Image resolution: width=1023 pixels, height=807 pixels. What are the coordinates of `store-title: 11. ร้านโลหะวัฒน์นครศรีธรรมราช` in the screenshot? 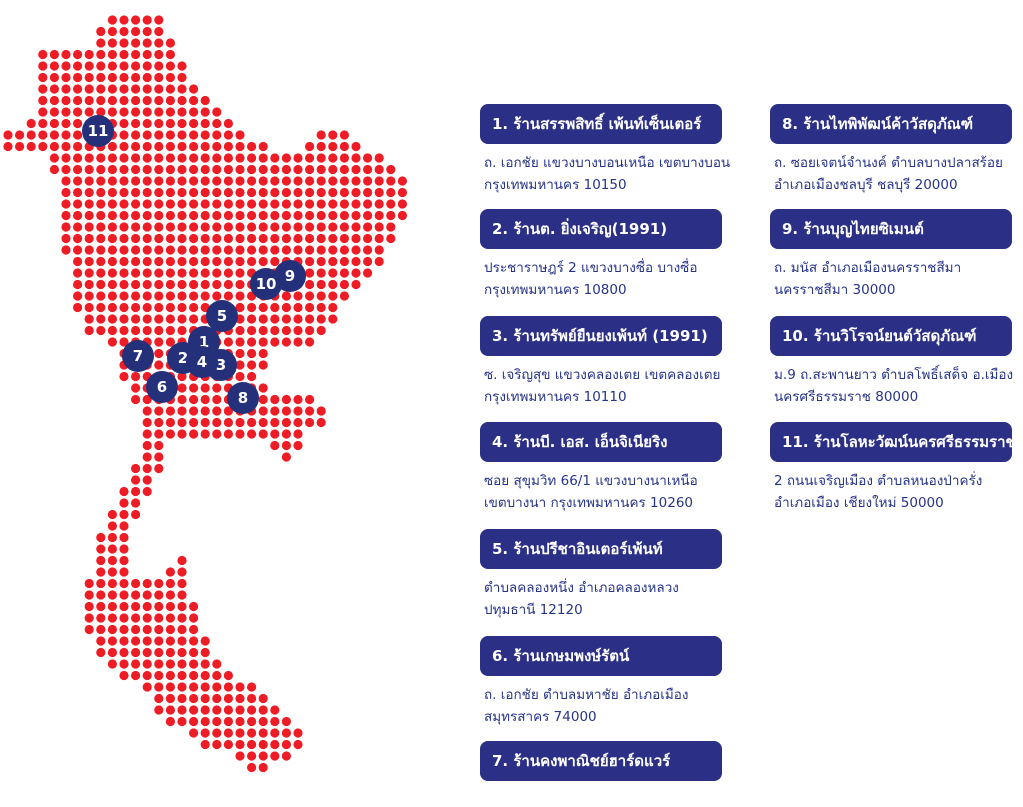 It's located at (891, 442).